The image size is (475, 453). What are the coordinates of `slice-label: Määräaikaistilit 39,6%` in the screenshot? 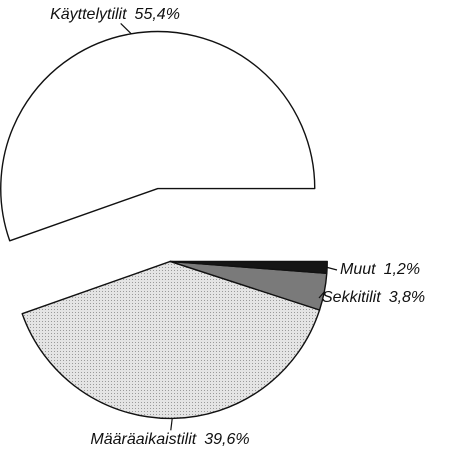 It's located at (169, 439).